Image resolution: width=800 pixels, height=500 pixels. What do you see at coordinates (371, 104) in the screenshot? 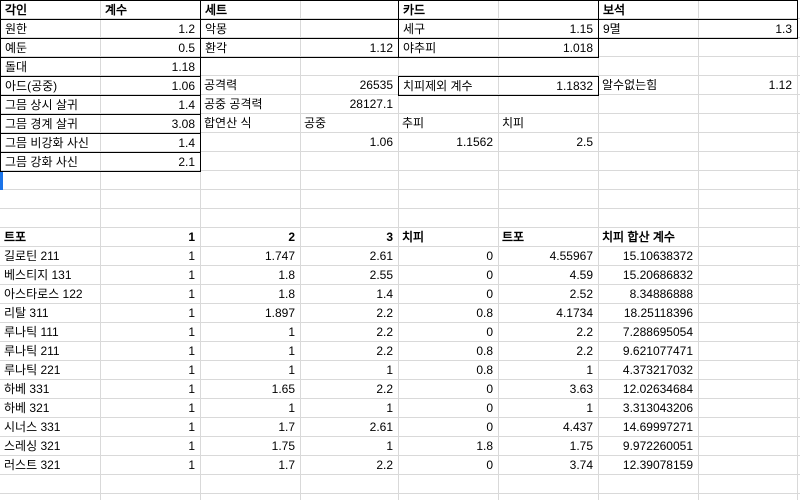
I see `air-attack-value-cell: 28127.1` at bounding box center [371, 104].